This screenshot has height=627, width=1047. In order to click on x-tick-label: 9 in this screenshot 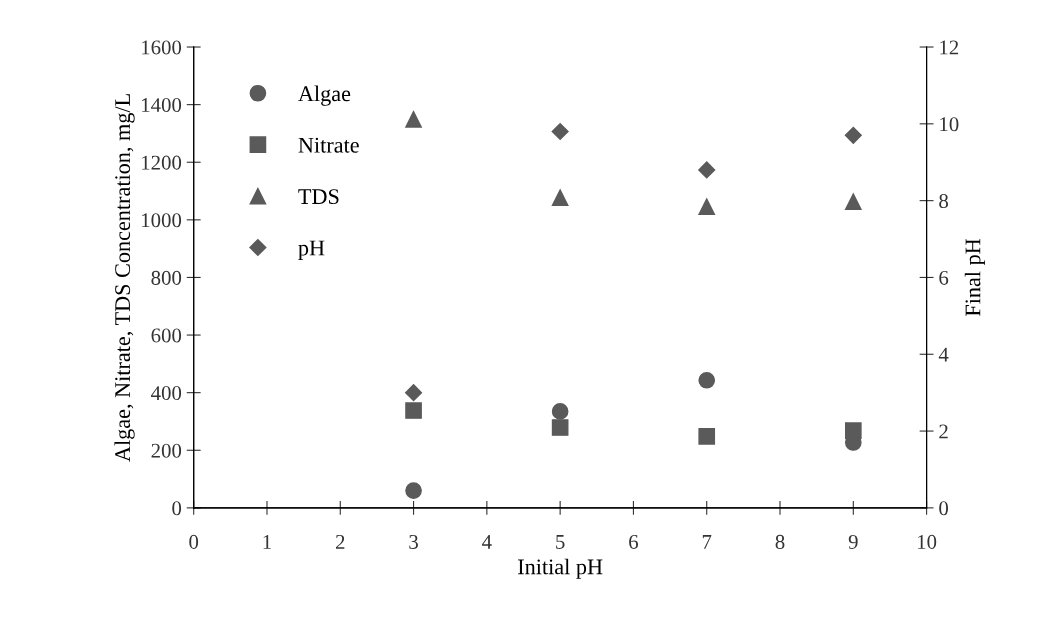, I will do `click(853, 541)`.